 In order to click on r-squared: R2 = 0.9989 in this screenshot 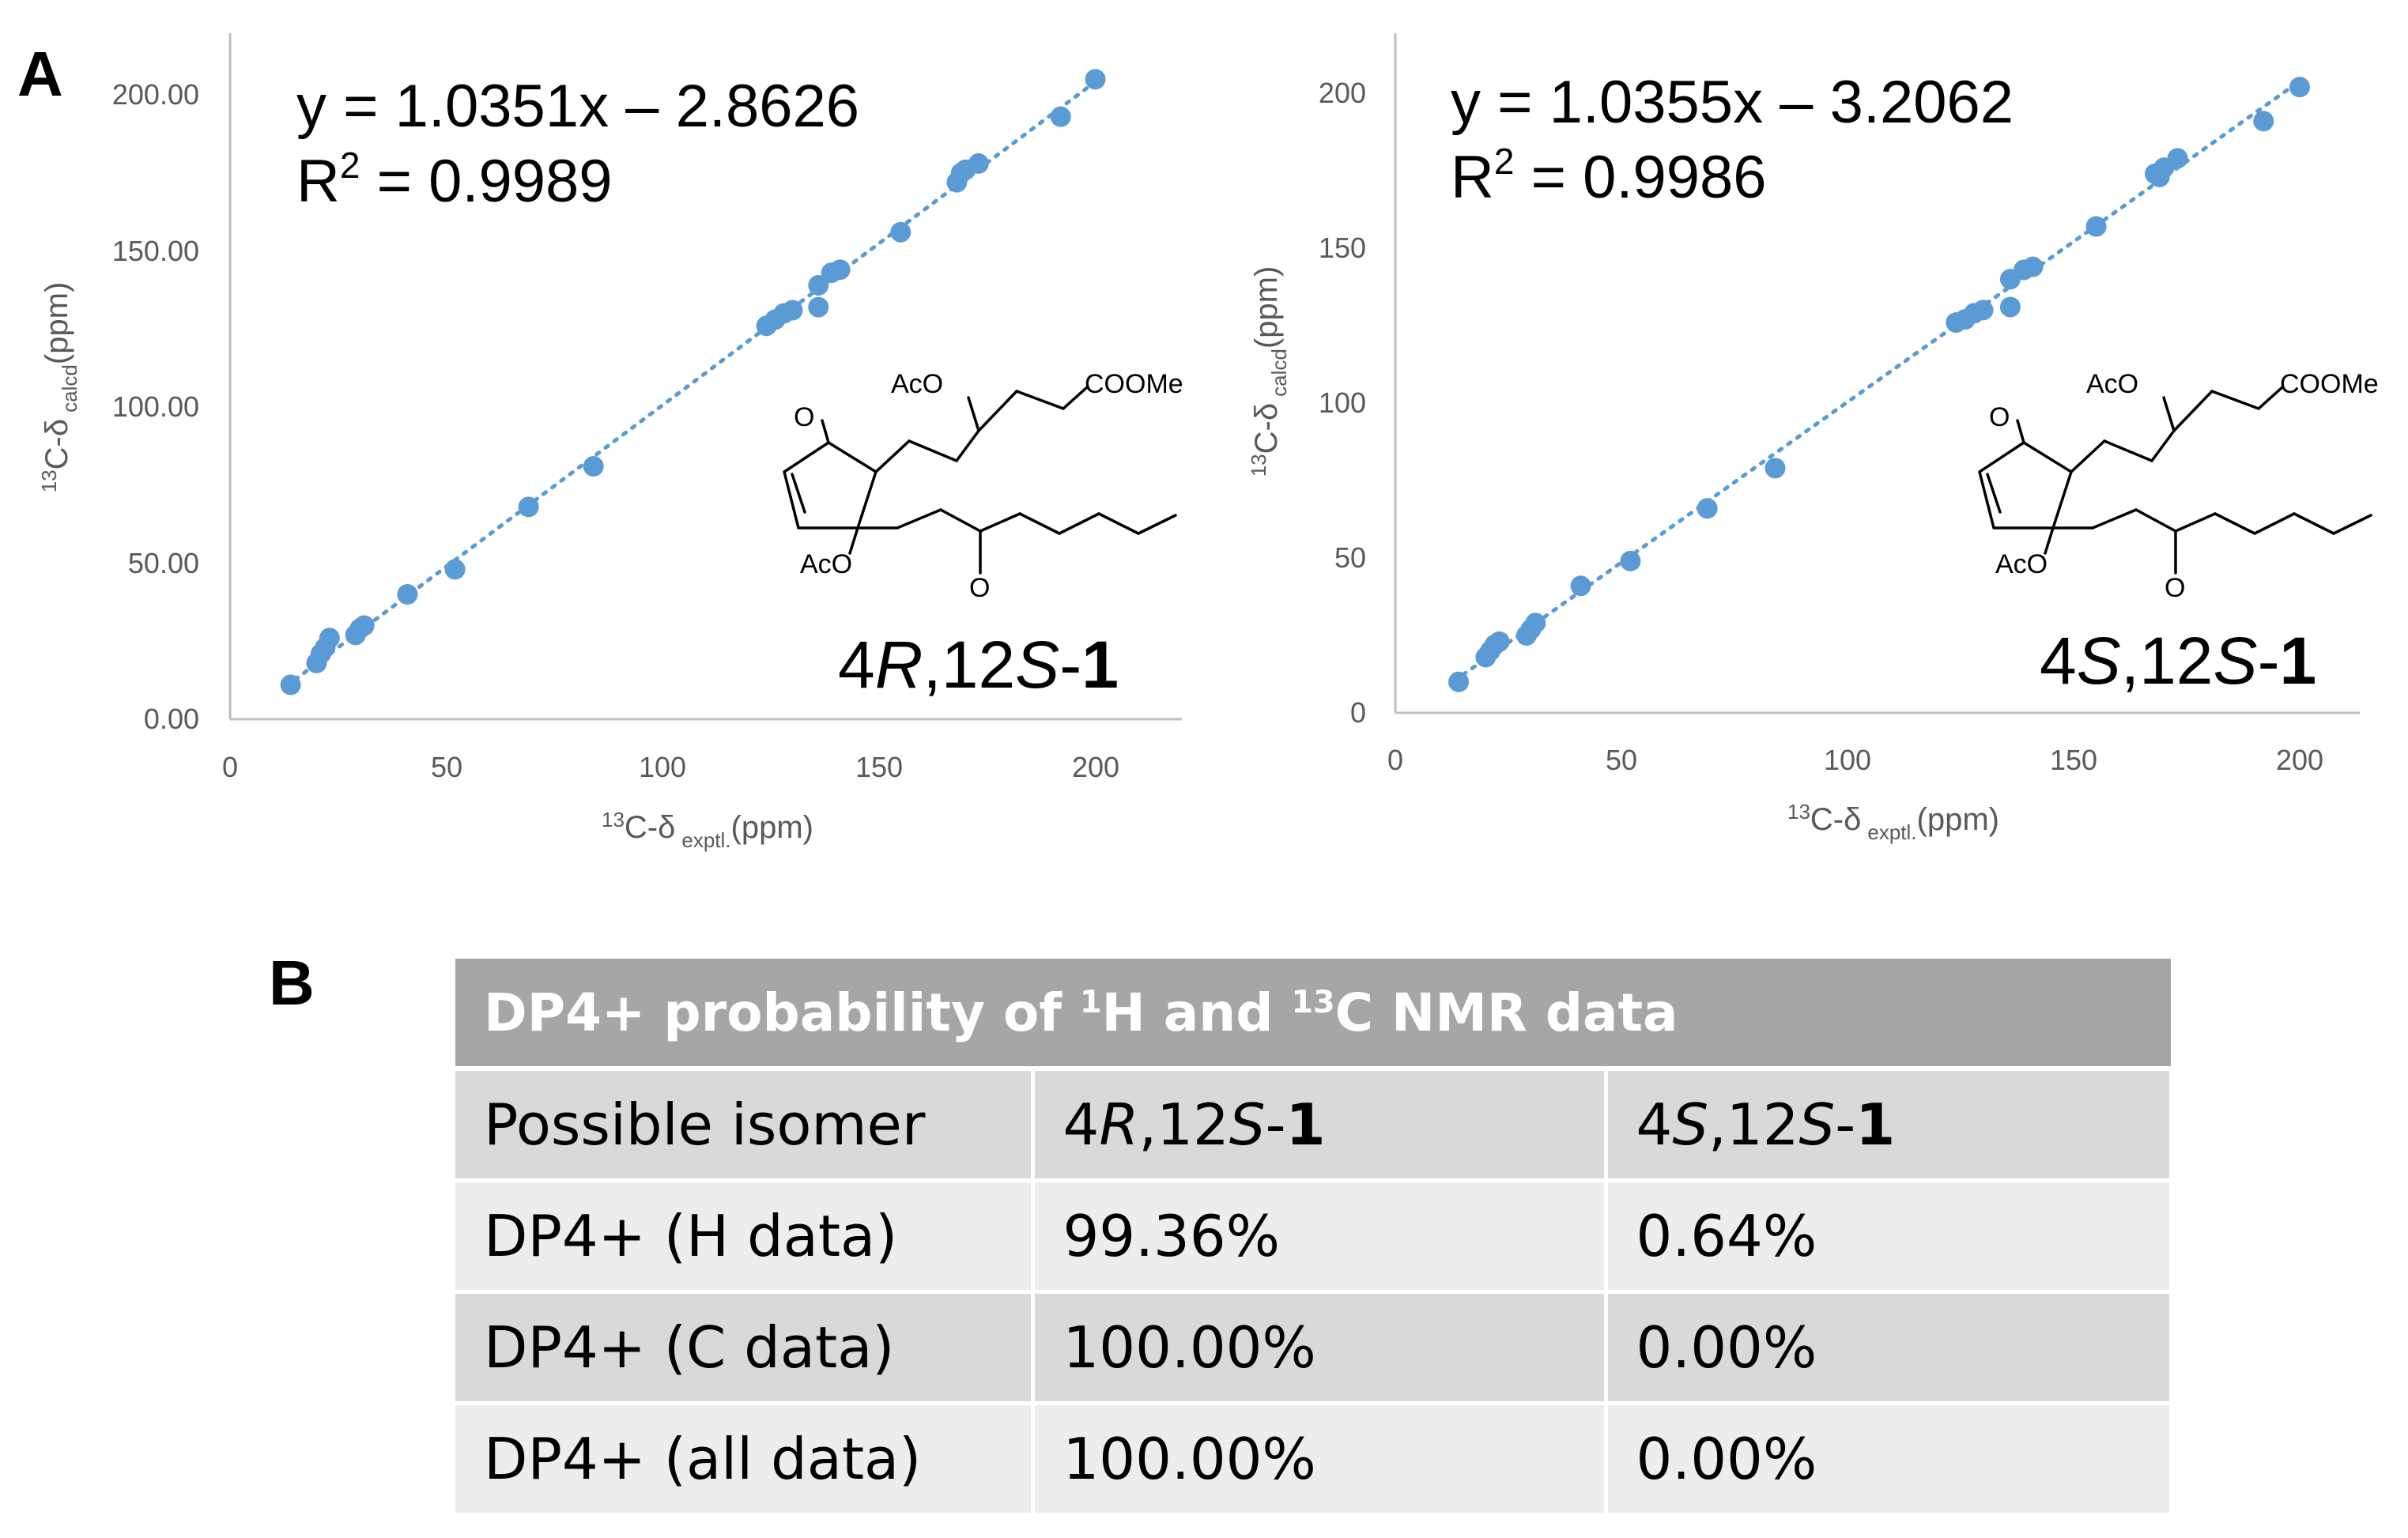, I will do `click(454, 180)`.